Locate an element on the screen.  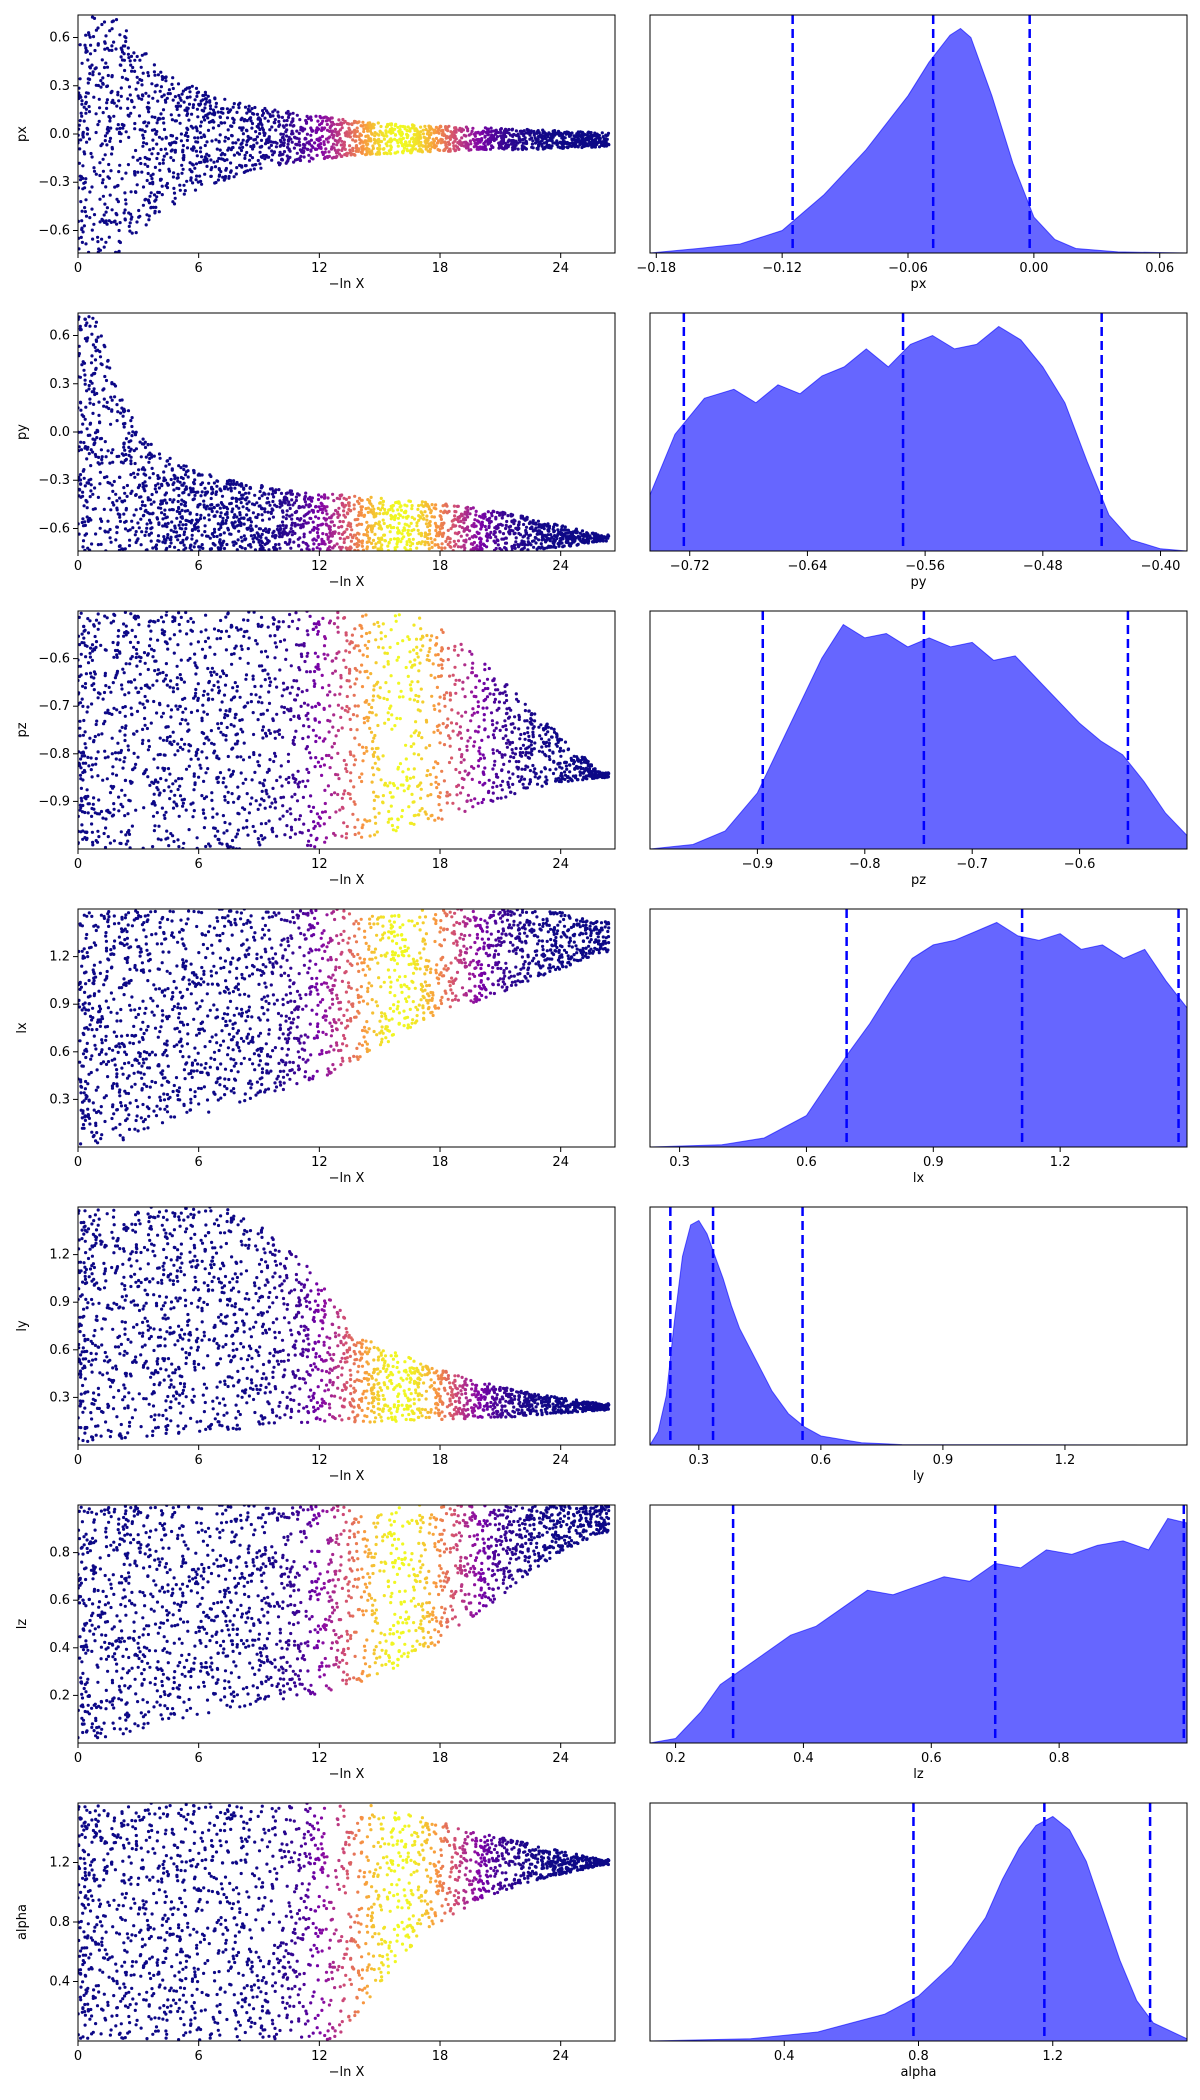
x-tick-label: 0.00 is located at coordinates (1033, 268).